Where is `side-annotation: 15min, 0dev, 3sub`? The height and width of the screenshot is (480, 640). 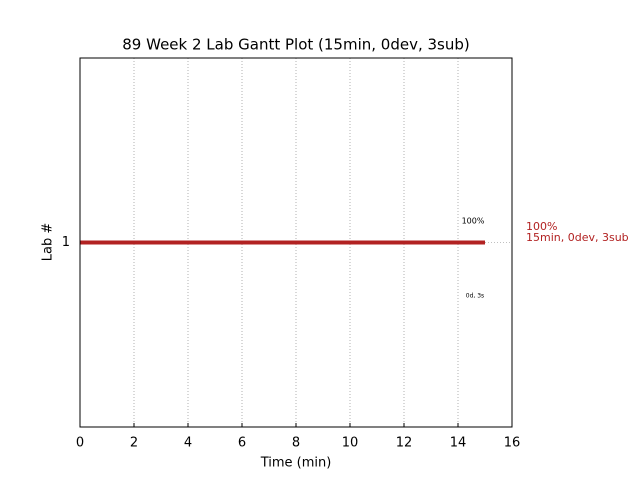 side-annotation: 15min, 0dev, 3sub is located at coordinates (577, 237).